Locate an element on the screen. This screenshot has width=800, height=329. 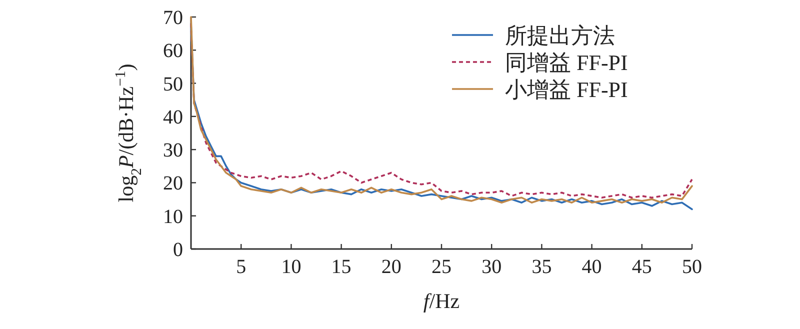
y-tick-label: 40 is located at coordinates (173, 117).